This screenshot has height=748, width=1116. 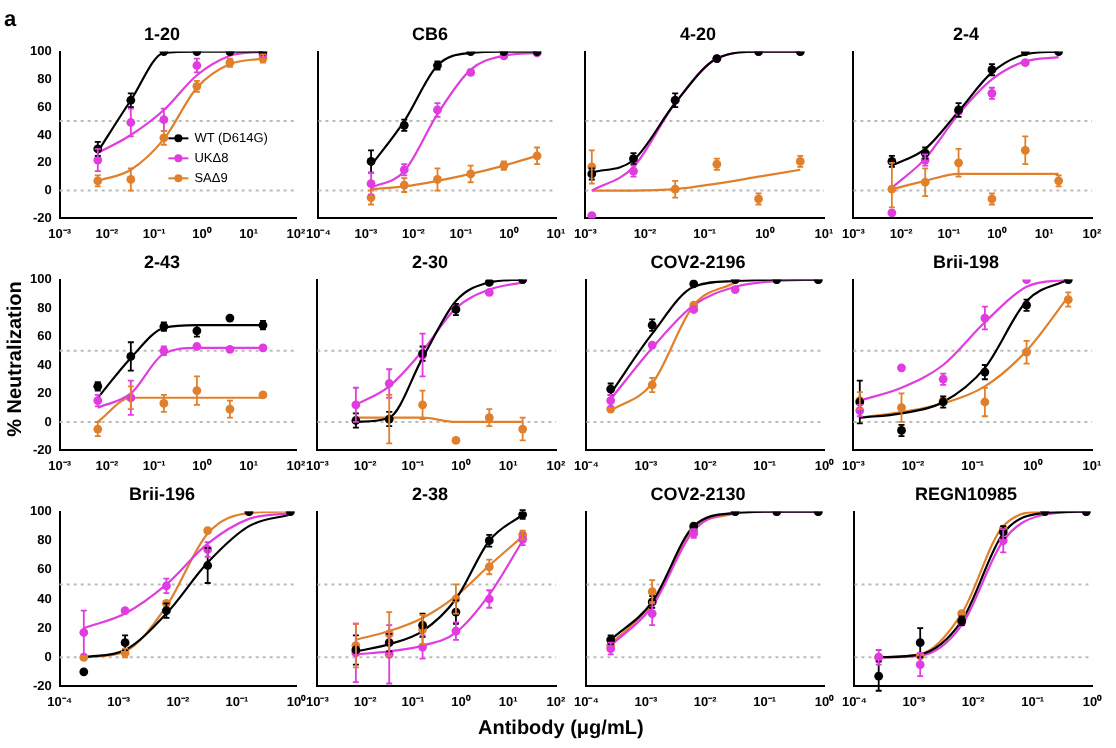 I want to click on chart-title: 2-4, so click(x=966, y=33).